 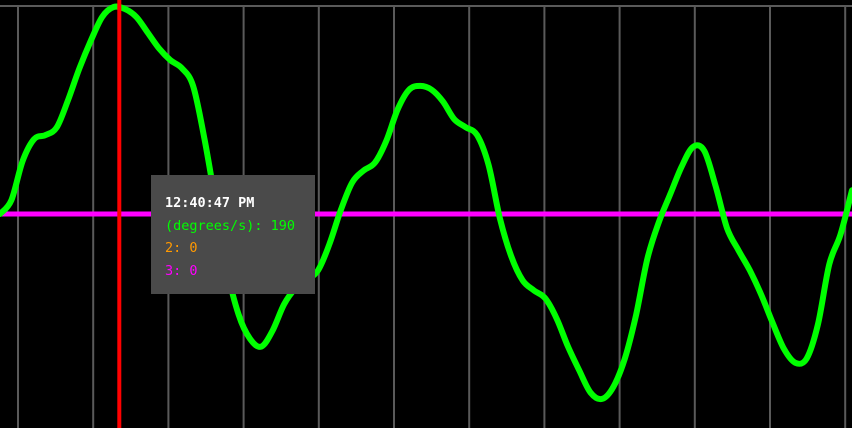 What do you see at coordinates (181, 270) in the screenshot?
I see `tooltip-row-3: 3: 0` at bounding box center [181, 270].